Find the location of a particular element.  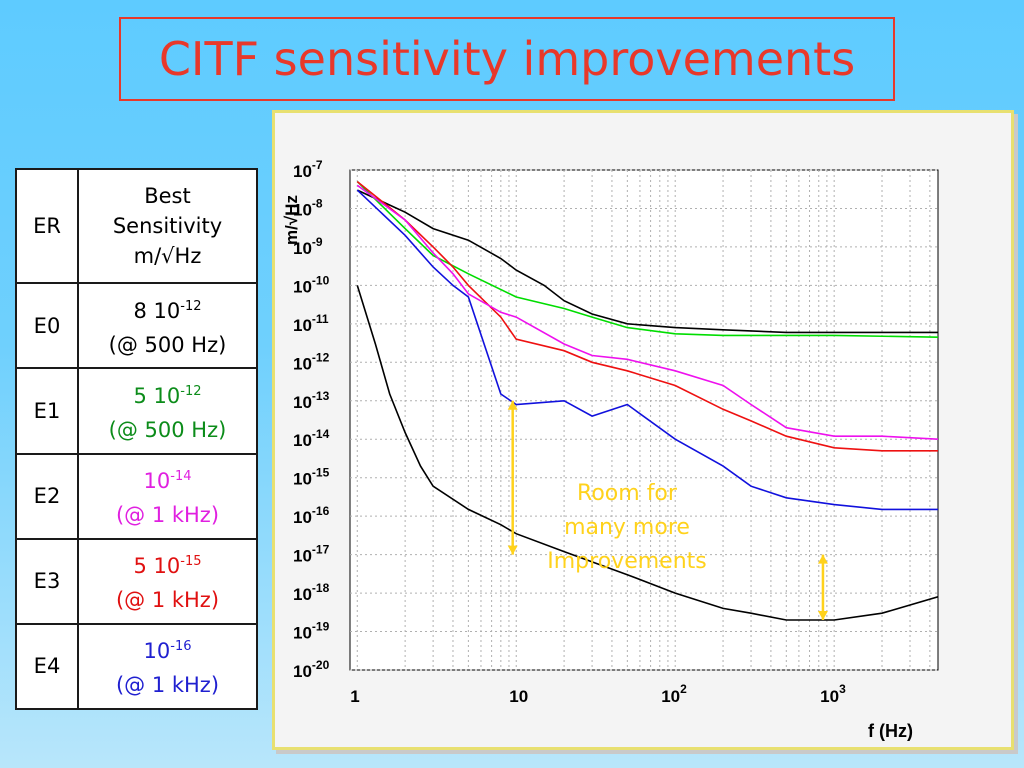

sensitivity-value: 10-14 is located at coordinates (167, 481).